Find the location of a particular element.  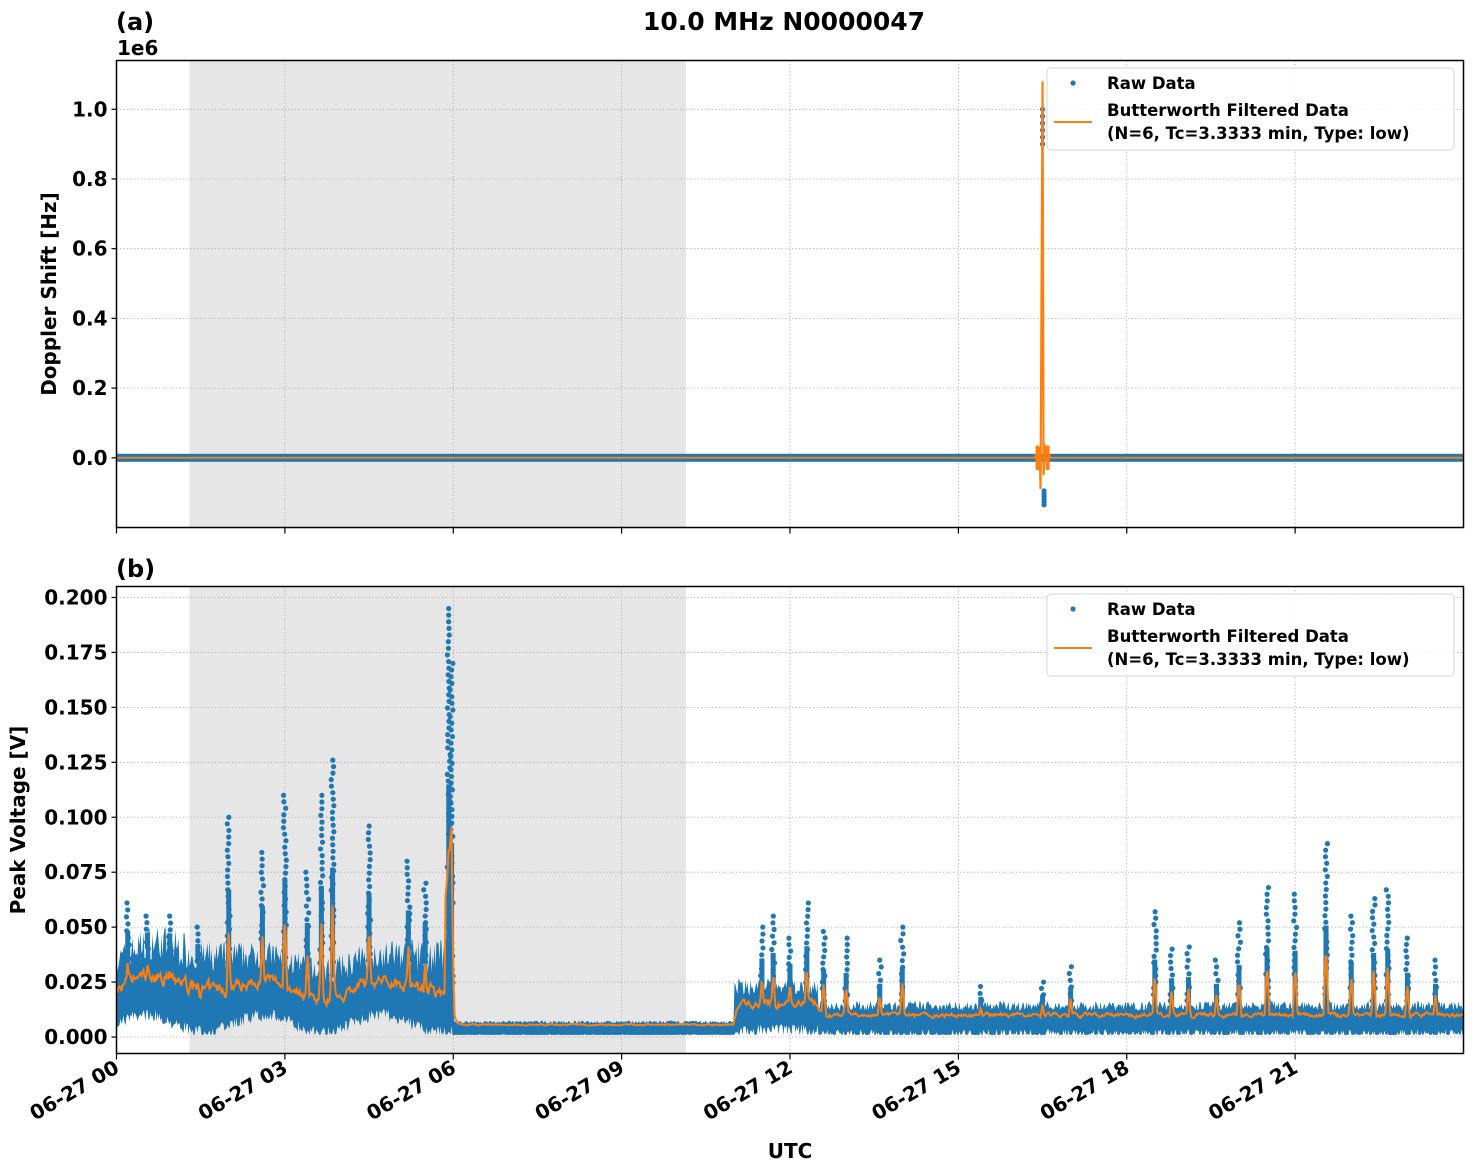

panel-a-y-tick-label: 0.4 is located at coordinates (89, 318).